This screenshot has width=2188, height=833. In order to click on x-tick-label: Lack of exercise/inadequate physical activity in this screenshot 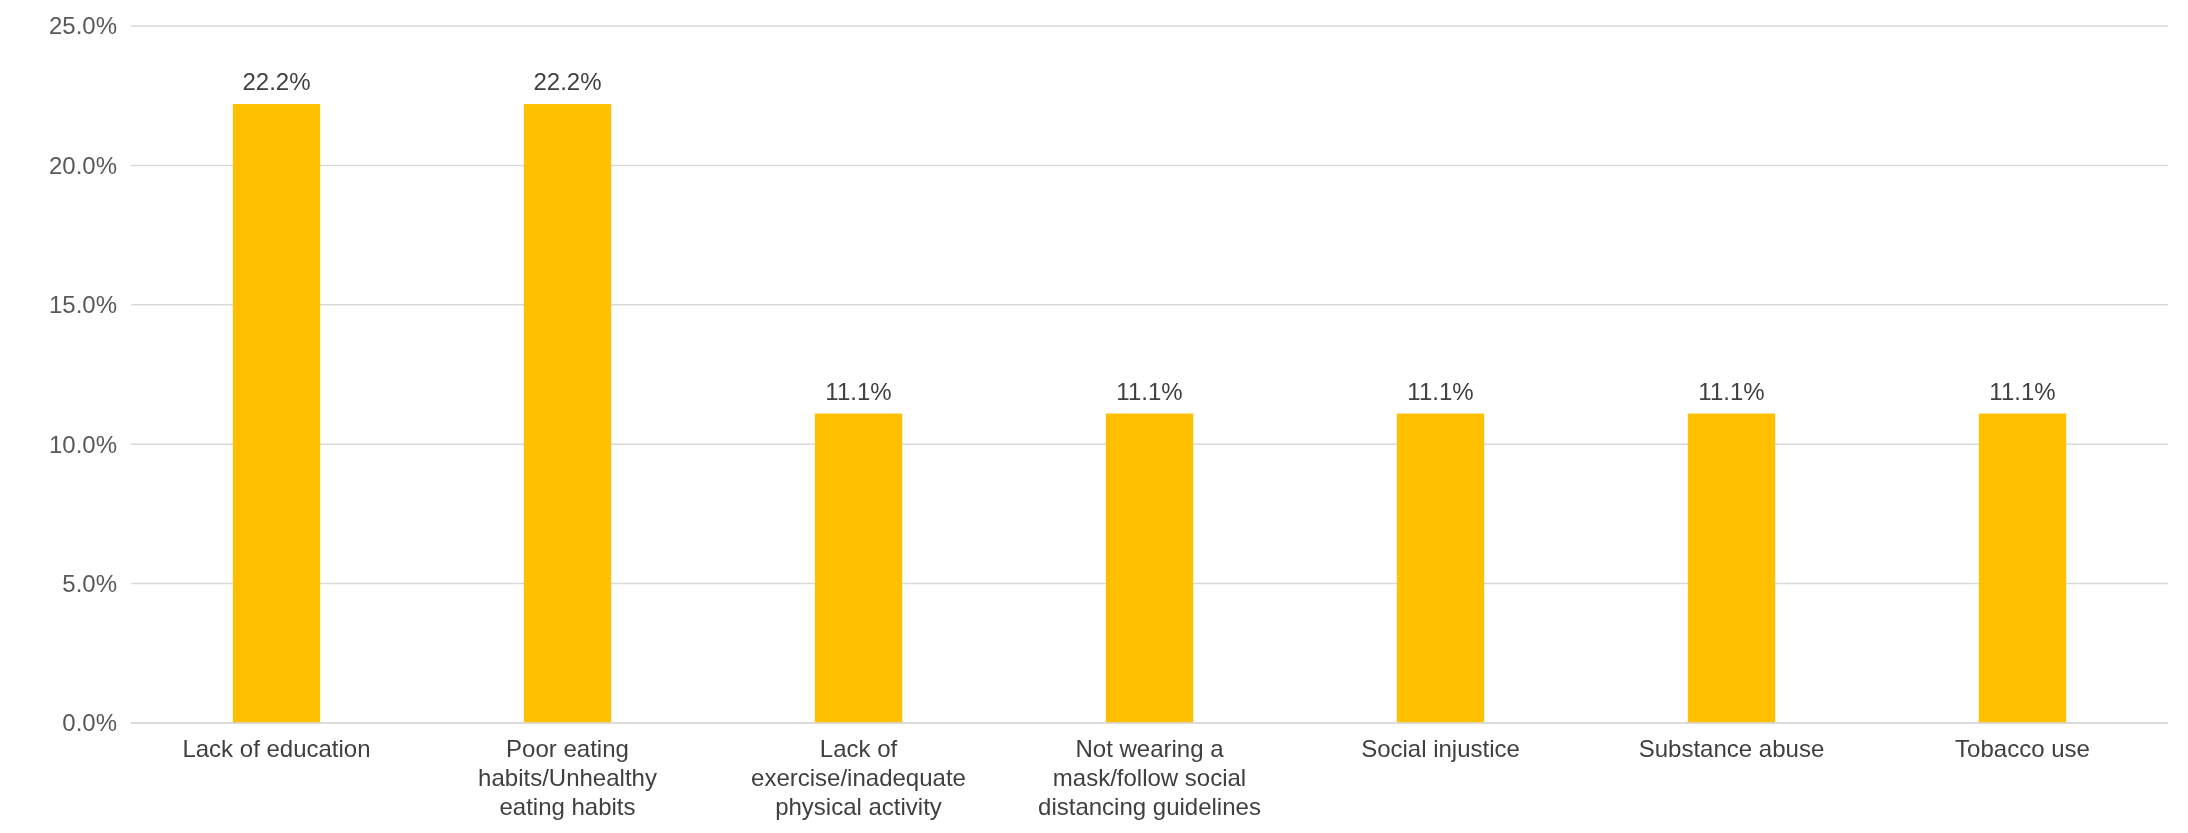, I will do `click(858, 777)`.